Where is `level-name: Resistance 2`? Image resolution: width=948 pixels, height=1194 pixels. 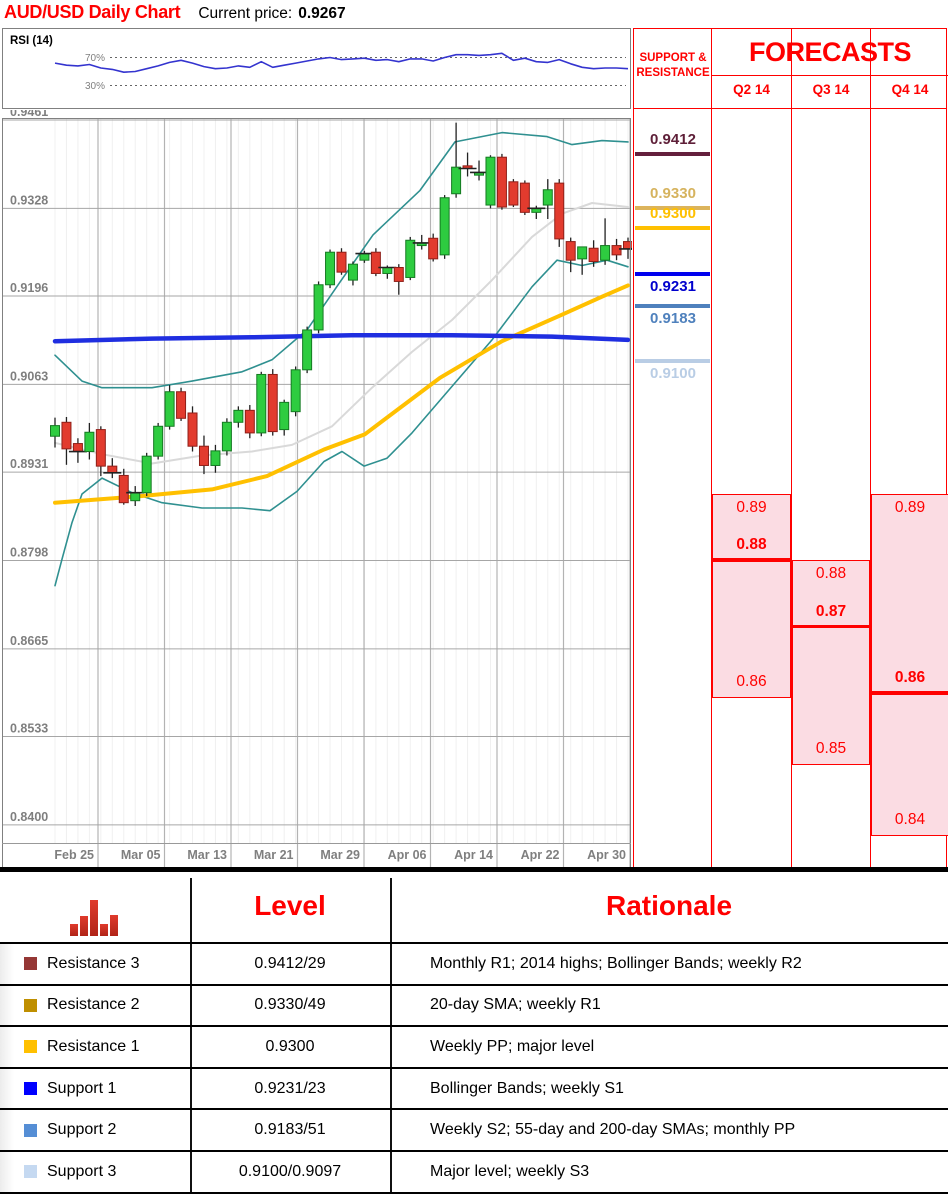 level-name: Resistance 2 is located at coordinates (93, 1005).